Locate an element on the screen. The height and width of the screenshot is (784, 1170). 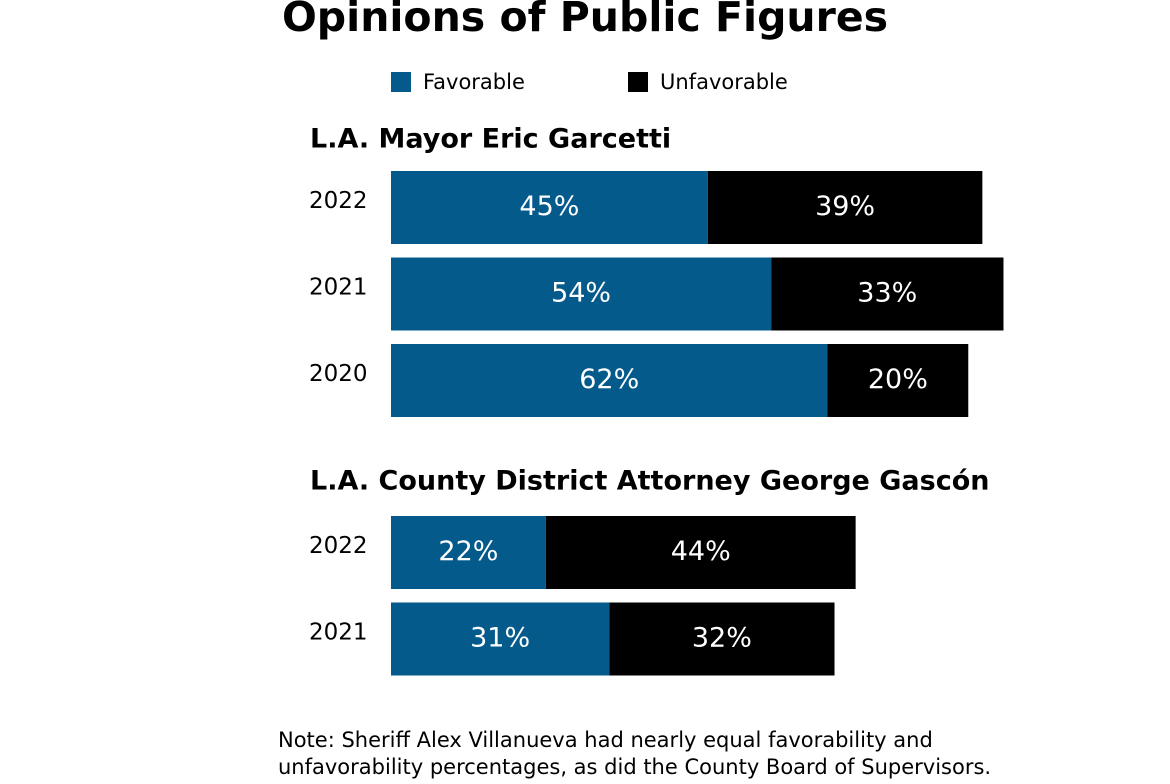
value-label: 33% is located at coordinates (887, 293).